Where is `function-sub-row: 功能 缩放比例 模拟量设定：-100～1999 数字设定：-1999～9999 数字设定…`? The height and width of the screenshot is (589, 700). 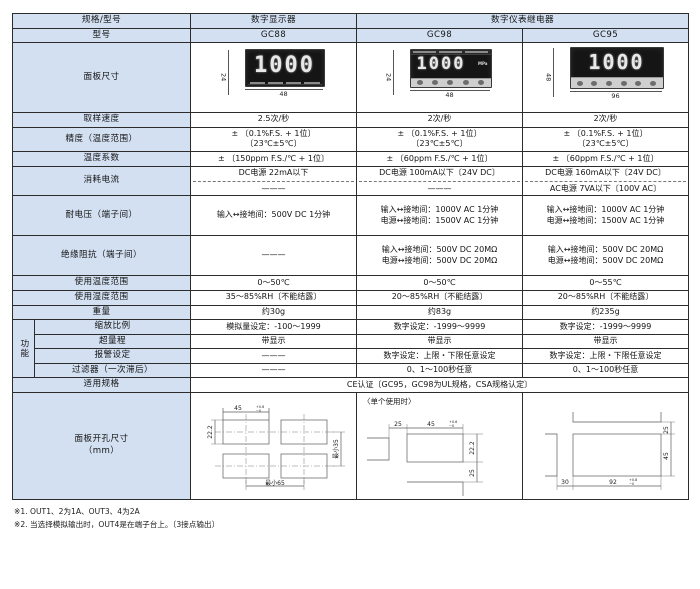 function-sub-row: 功能 缩放比例 模拟量设定：-100～1999 数字设定：-1999～9999 数字设定… is located at coordinates (350, 349).